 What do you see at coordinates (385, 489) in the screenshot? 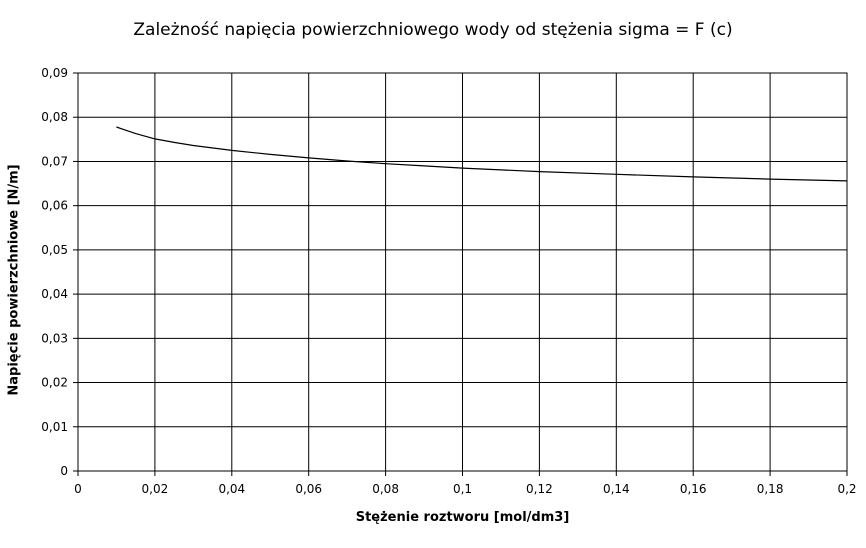
I see `x-tick-label: 0,08` at bounding box center [385, 489].